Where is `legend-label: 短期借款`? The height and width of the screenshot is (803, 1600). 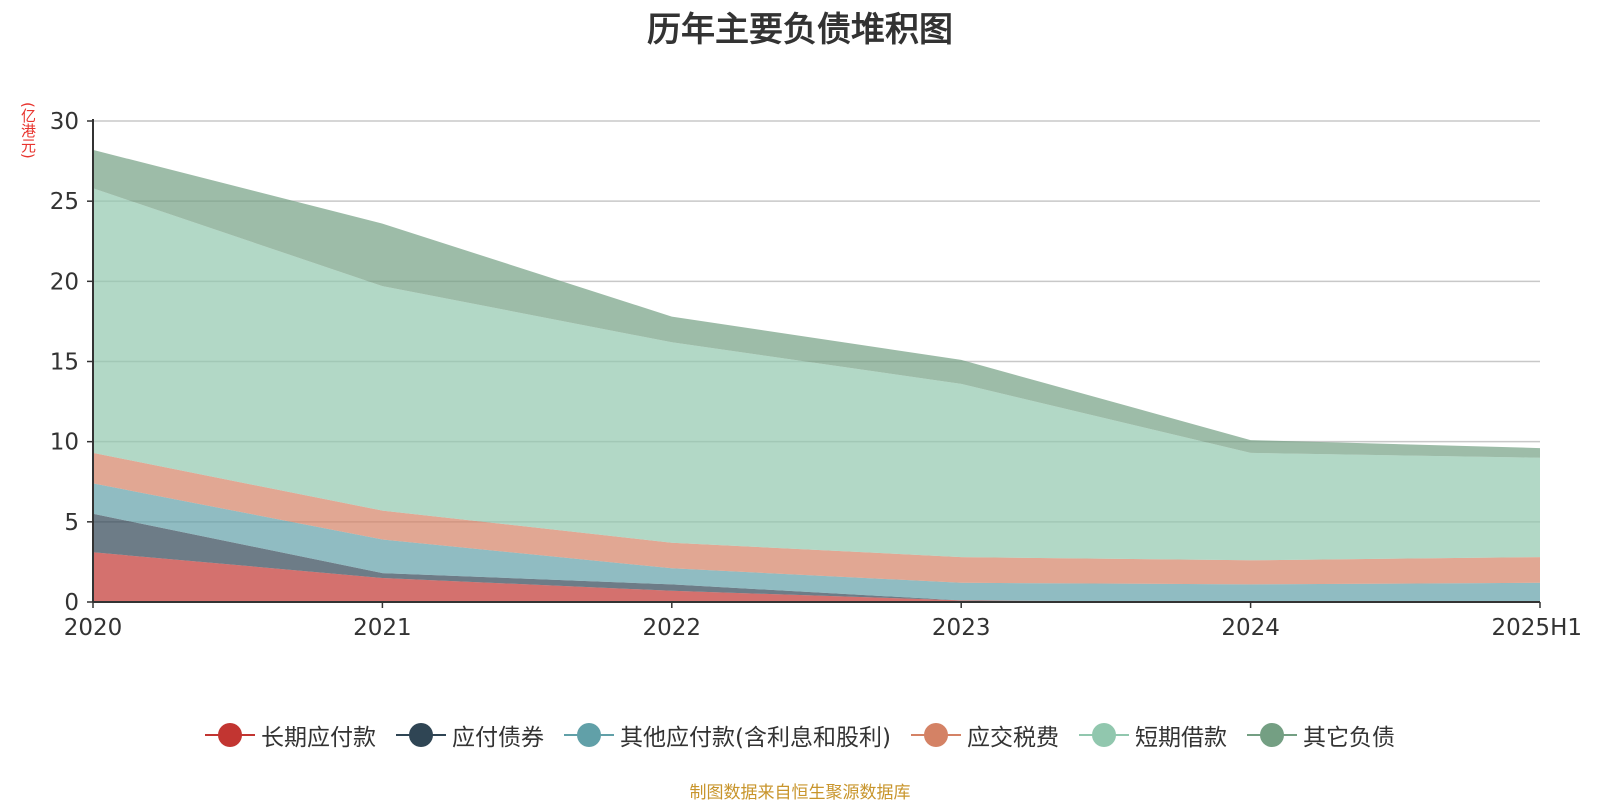 legend-label: 短期借款 is located at coordinates (1180, 738).